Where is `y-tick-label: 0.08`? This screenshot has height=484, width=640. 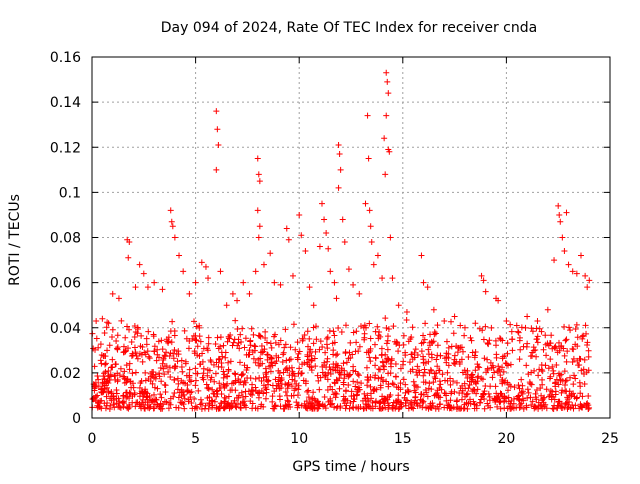
y-tick-label: 0.08 is located at coordinates (65, 239).